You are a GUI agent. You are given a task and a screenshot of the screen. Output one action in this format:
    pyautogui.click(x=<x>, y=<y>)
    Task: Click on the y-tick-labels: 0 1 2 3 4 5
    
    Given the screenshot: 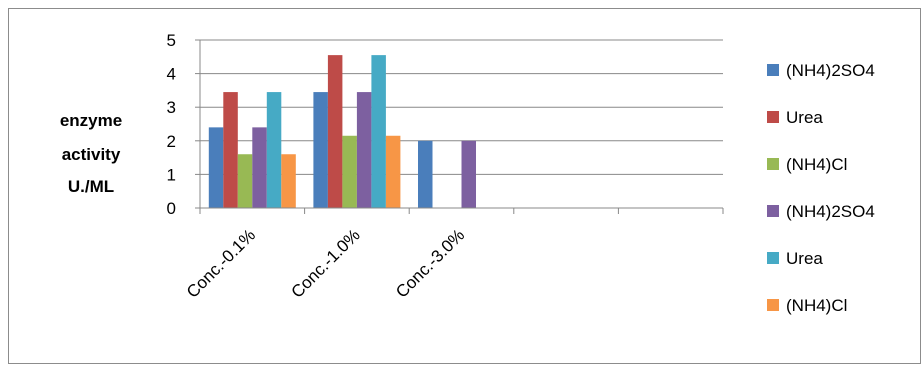 What is the action you would take?
    pyautogui.click(x=171, y=124)
    